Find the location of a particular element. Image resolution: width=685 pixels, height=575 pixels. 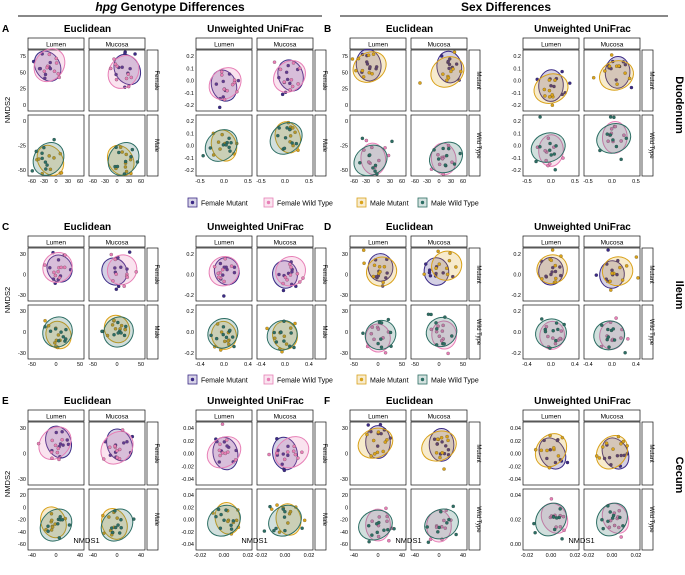

y-tick-label: -25 is located at coordinates (22, 147).